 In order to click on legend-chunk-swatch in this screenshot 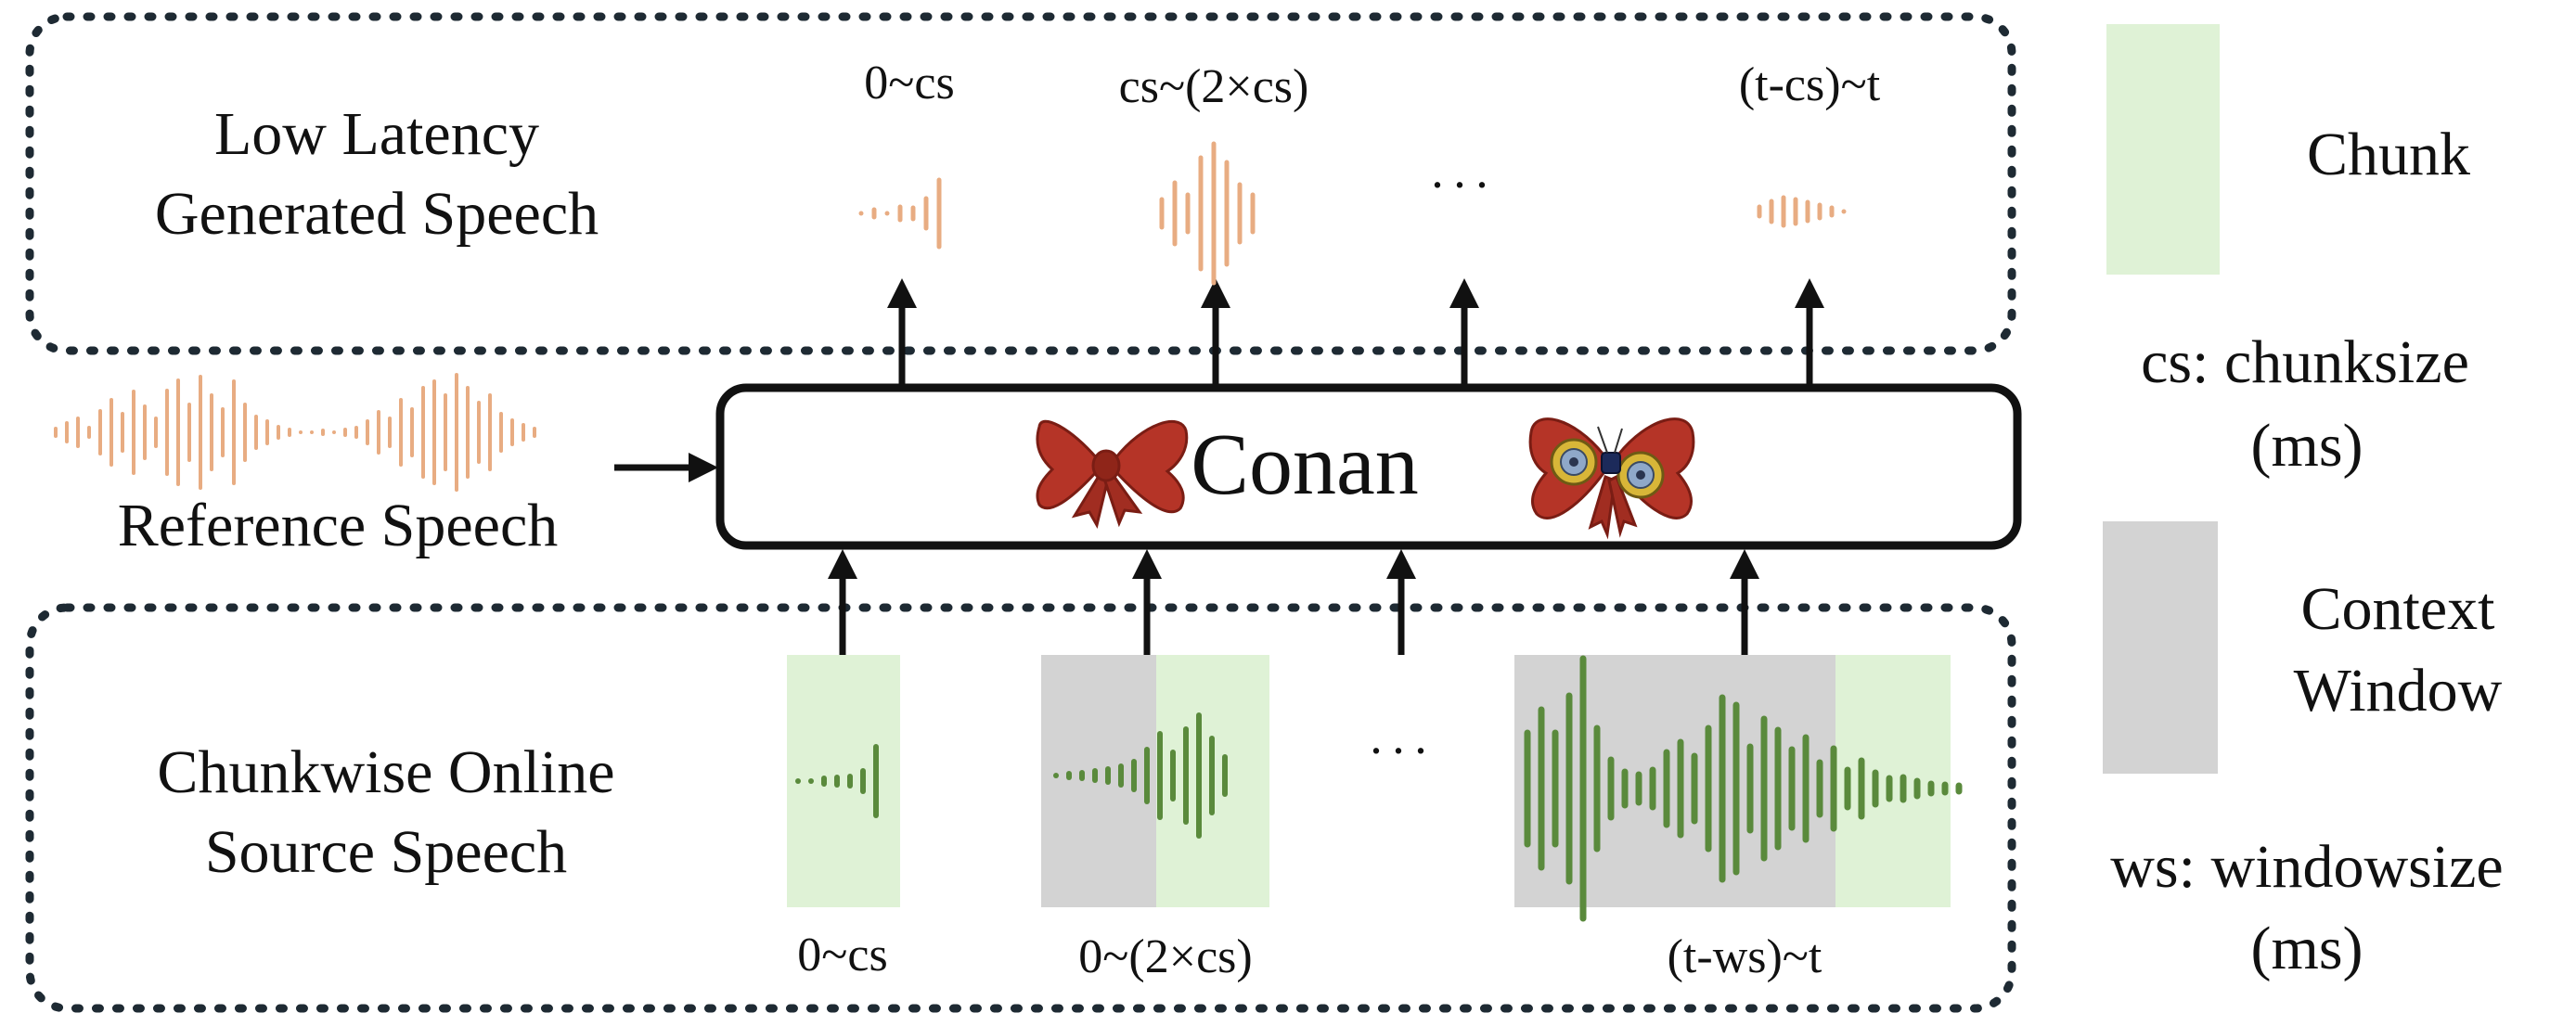, I will do `click(2163, 149)`.